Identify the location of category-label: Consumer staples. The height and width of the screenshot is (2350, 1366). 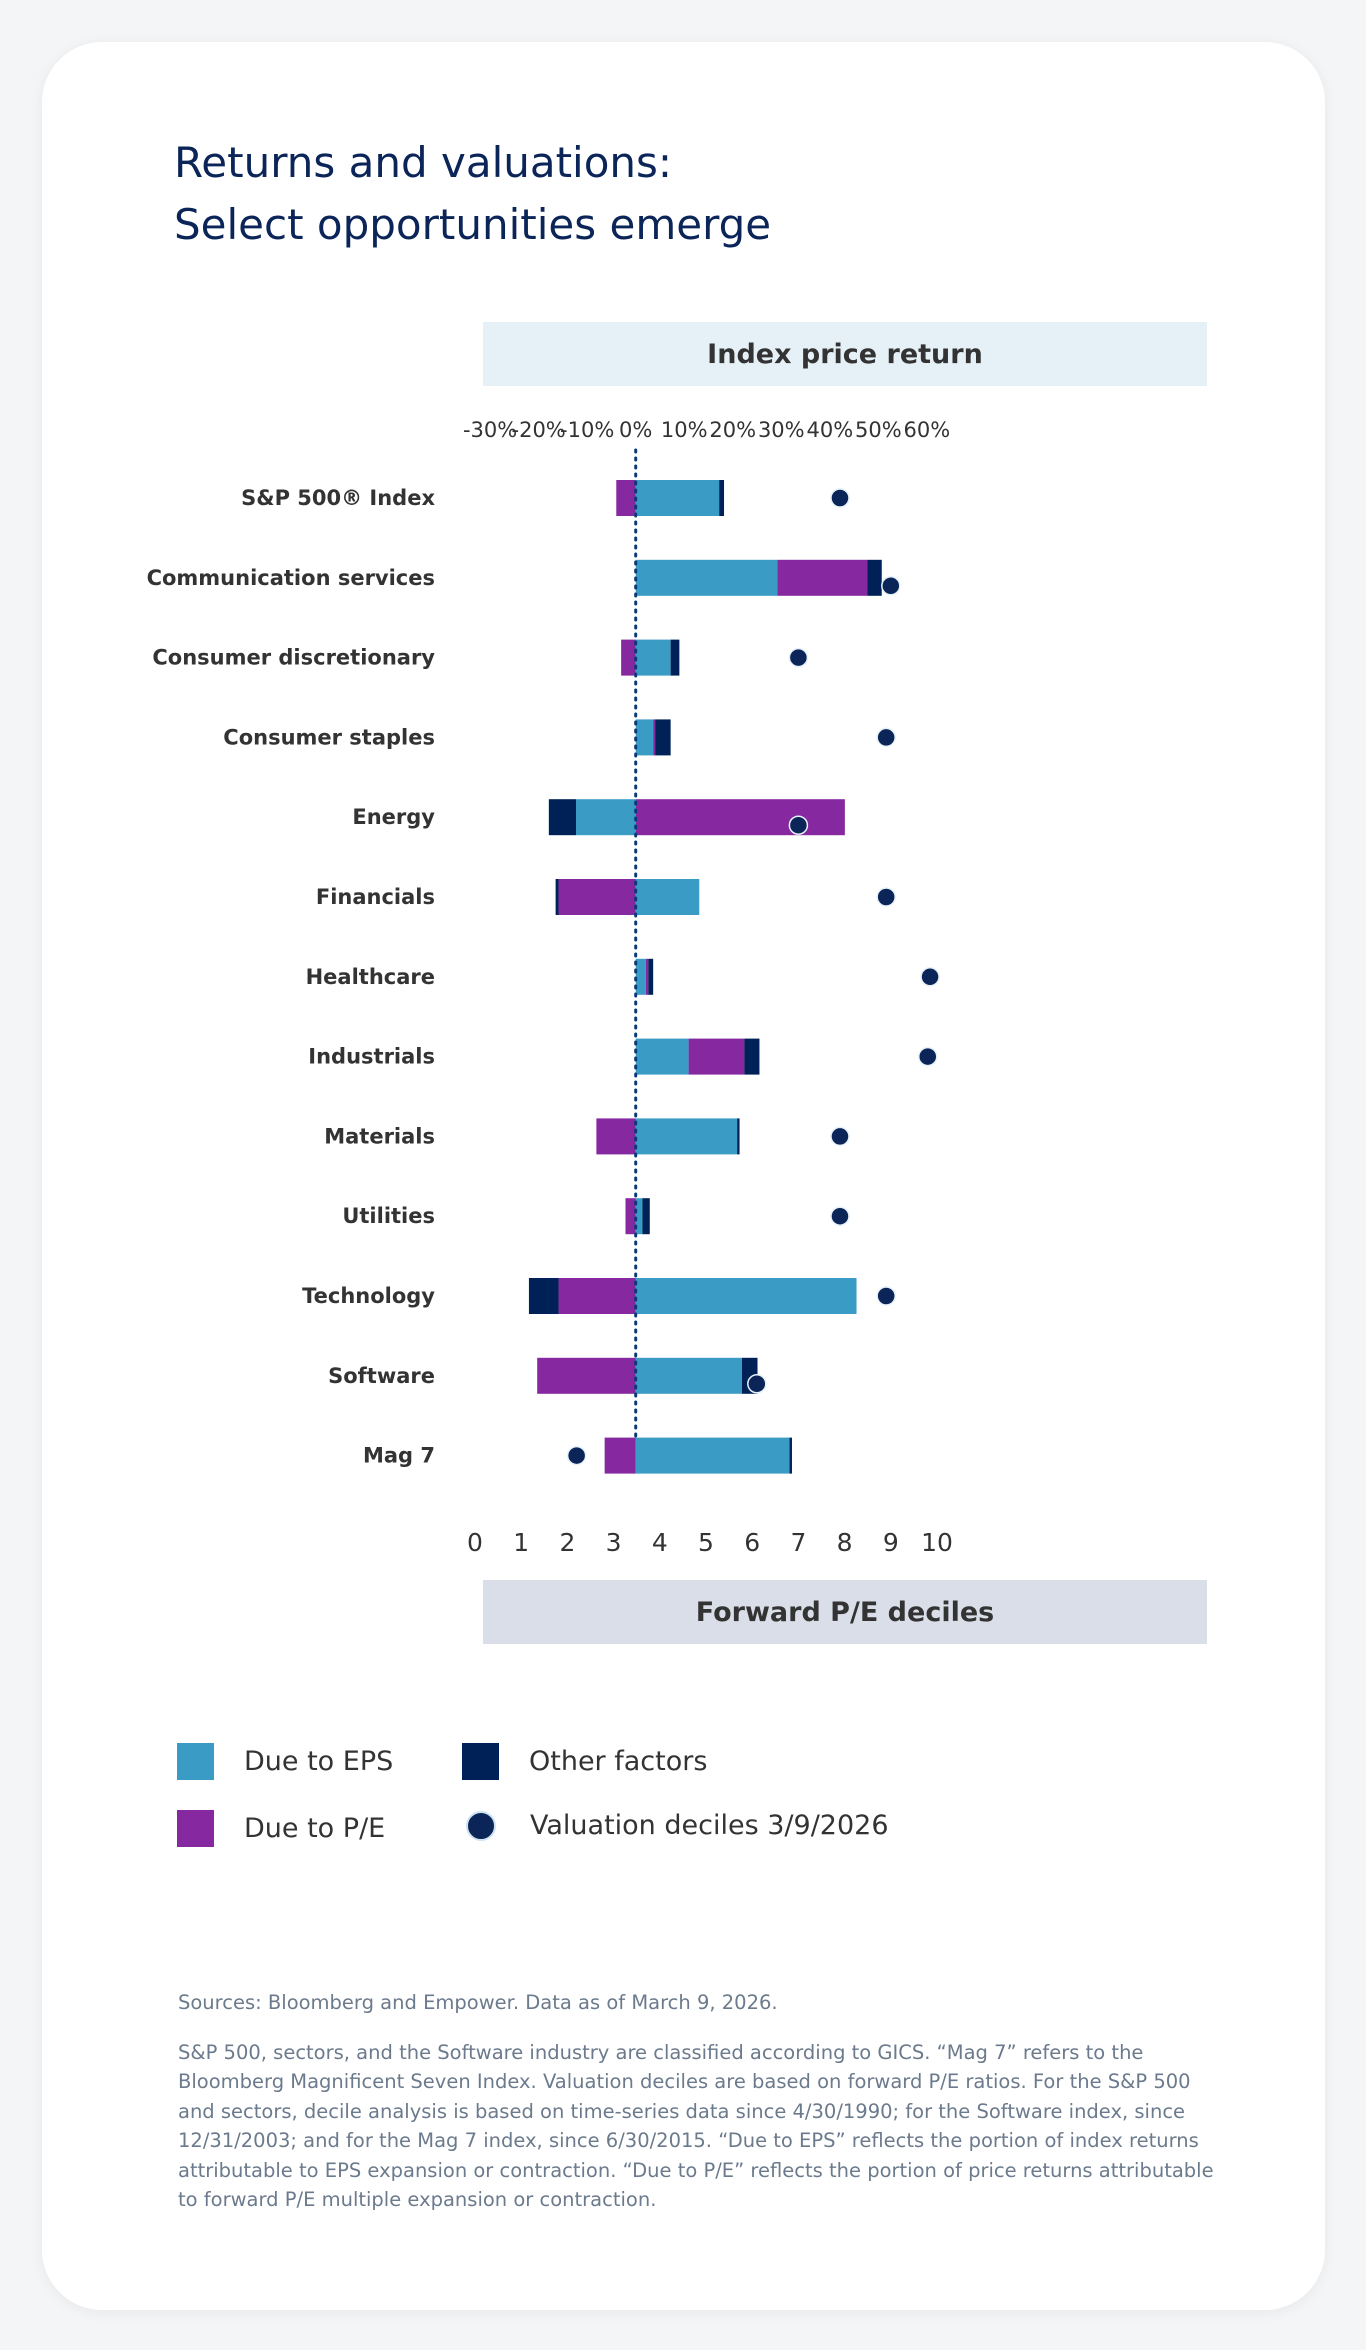
(329, 737).